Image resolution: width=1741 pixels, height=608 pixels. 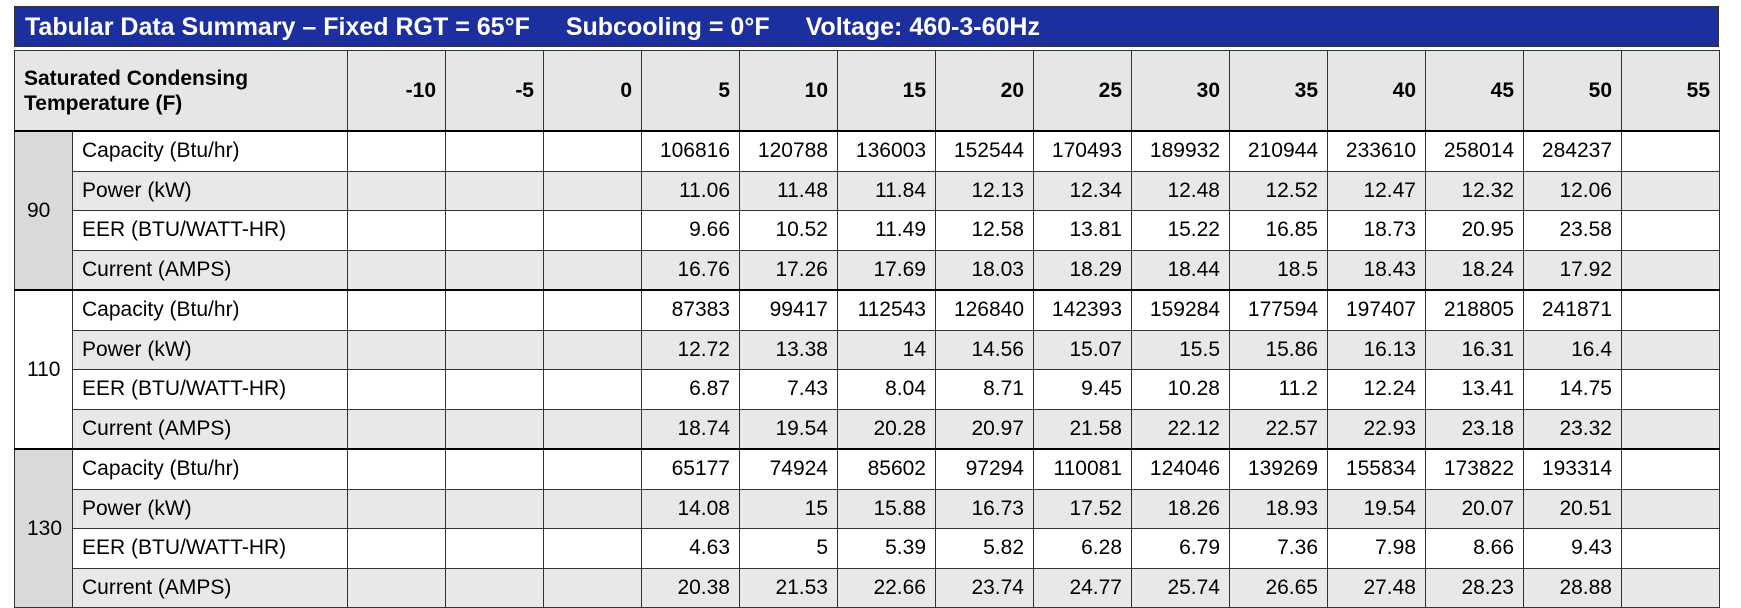 I want to click on value-cell: 9.43, so click(x=1572, y=548).